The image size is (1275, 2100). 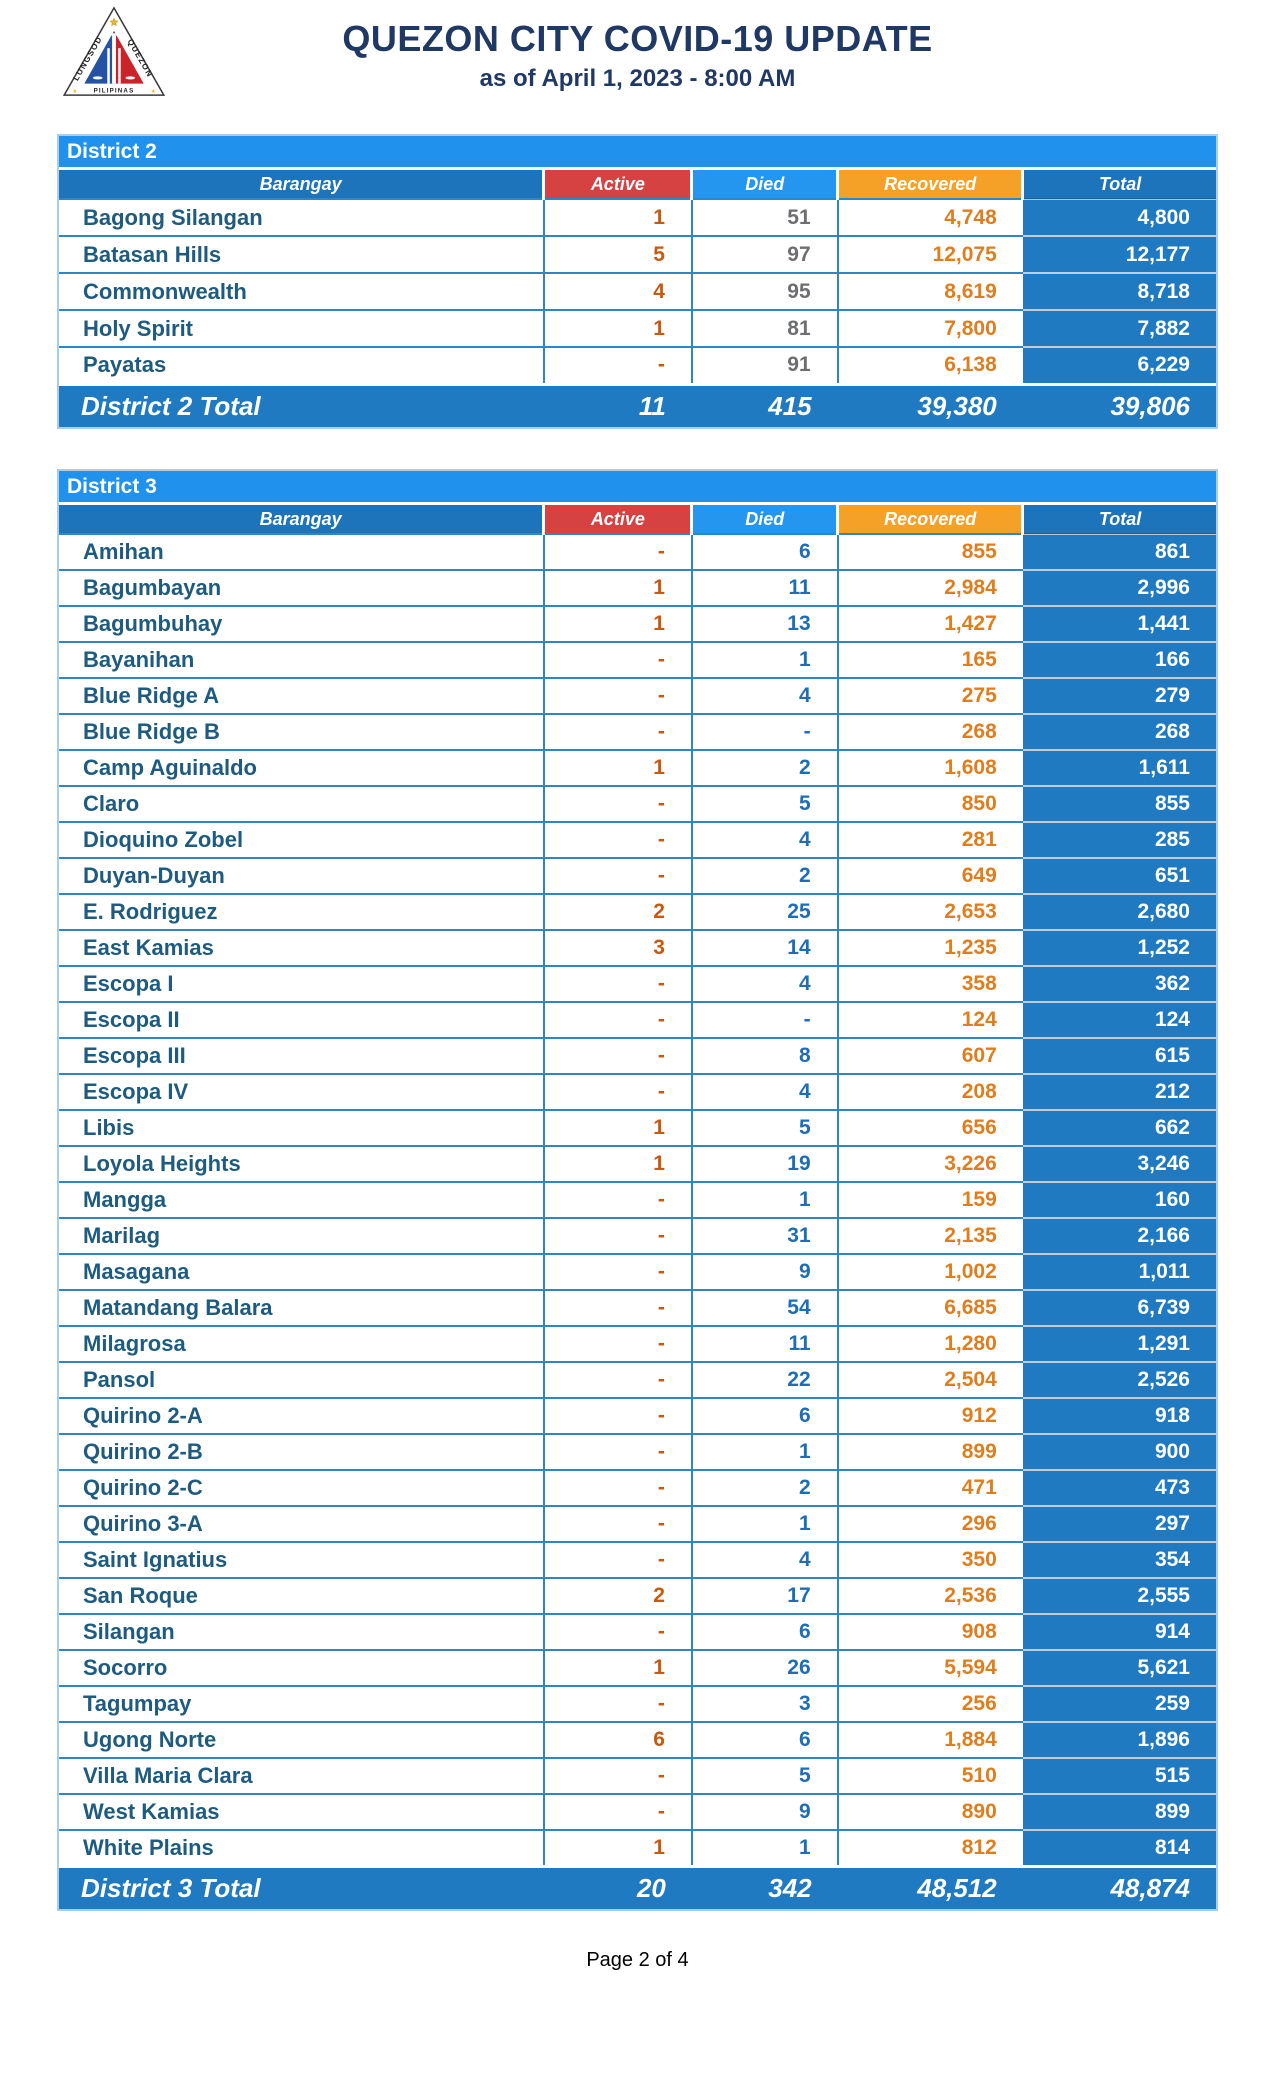 I want to click on table-row: Tagumpay -3 256 259, so click(x=637, y=1704).